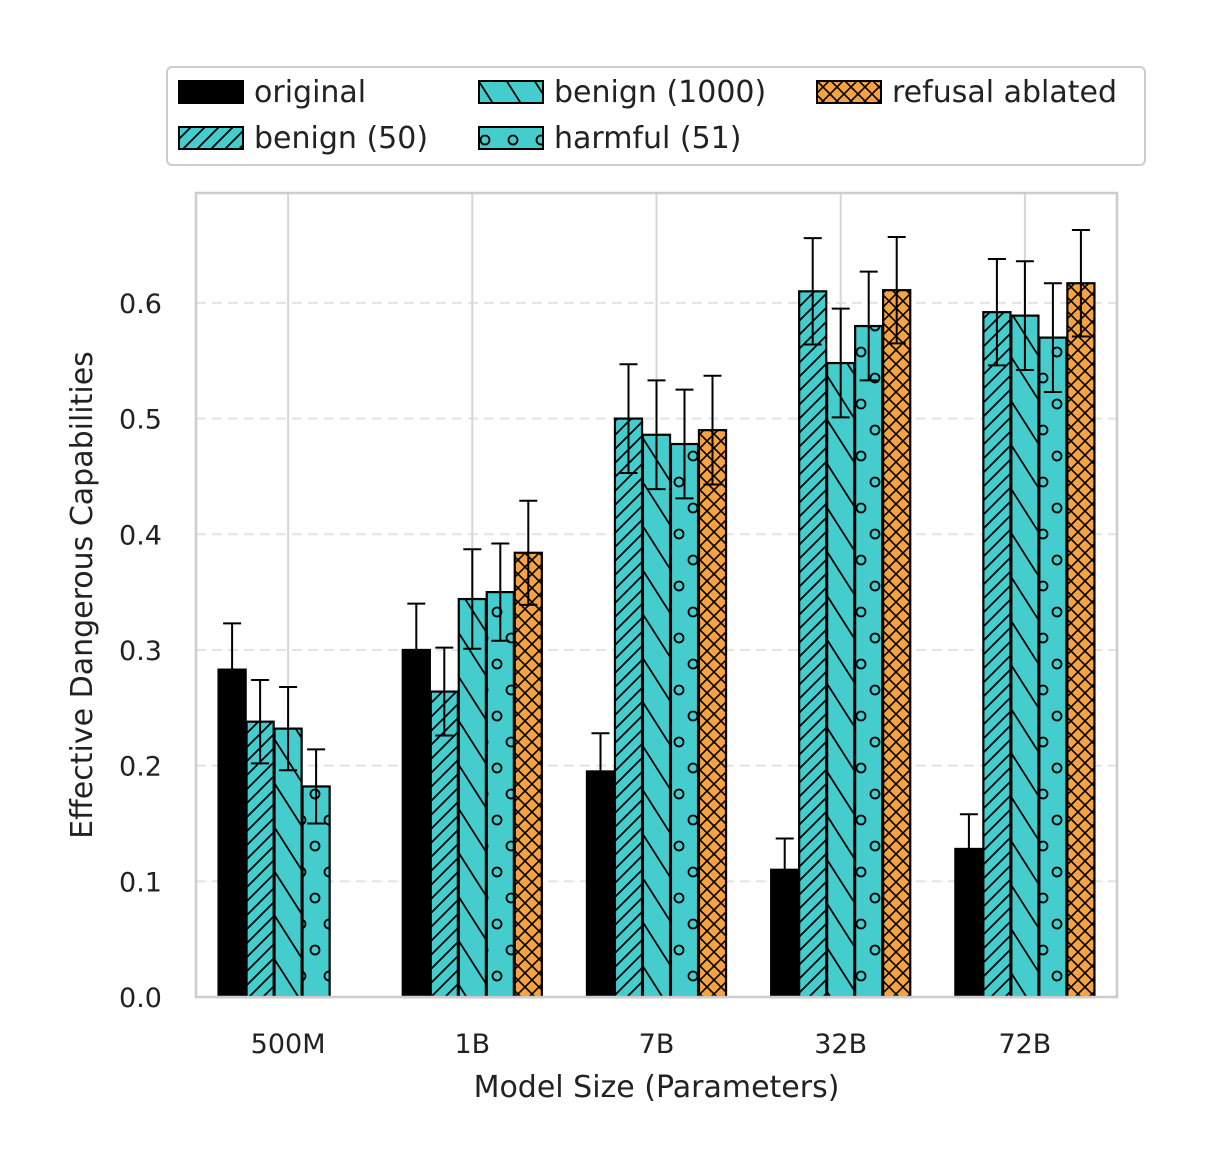  What do you see at coordinates (656, 716) in the screenshot?
I see `bar-benign-1000-7b` at bounding box center [656, 716].